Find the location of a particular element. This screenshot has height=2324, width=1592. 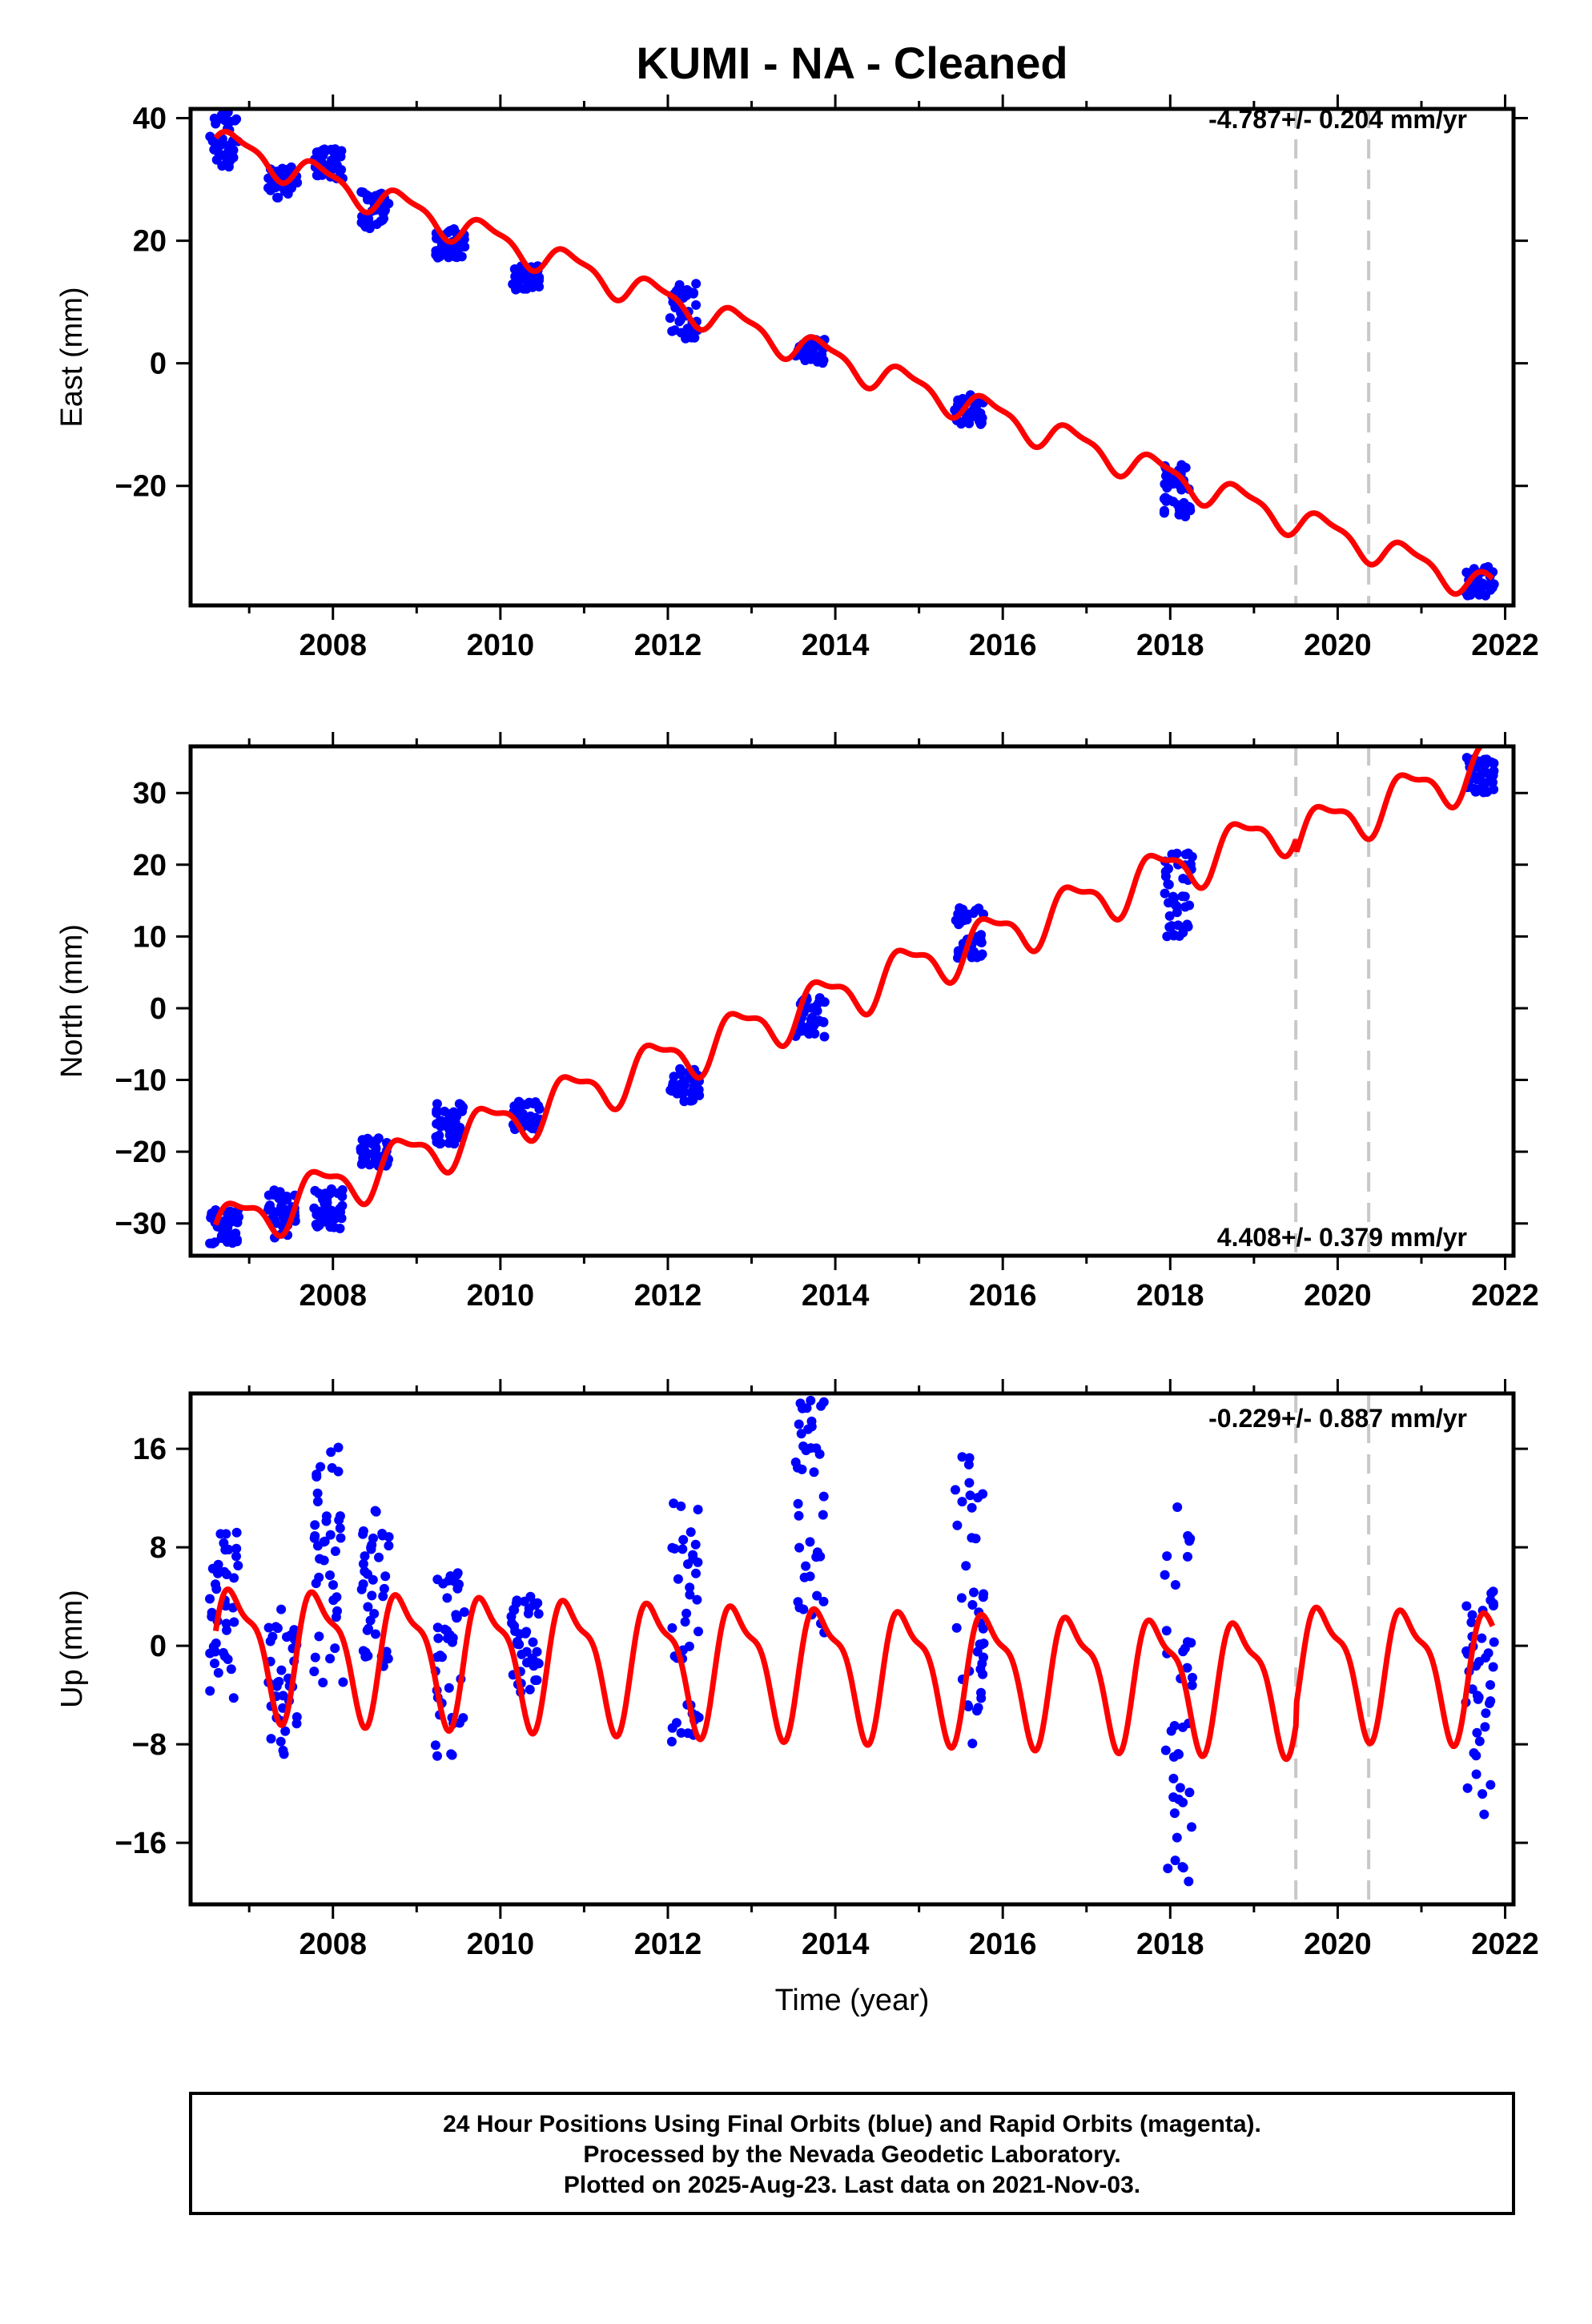

up-y-tick-label: 16 is located at coordinates (150, 1449).